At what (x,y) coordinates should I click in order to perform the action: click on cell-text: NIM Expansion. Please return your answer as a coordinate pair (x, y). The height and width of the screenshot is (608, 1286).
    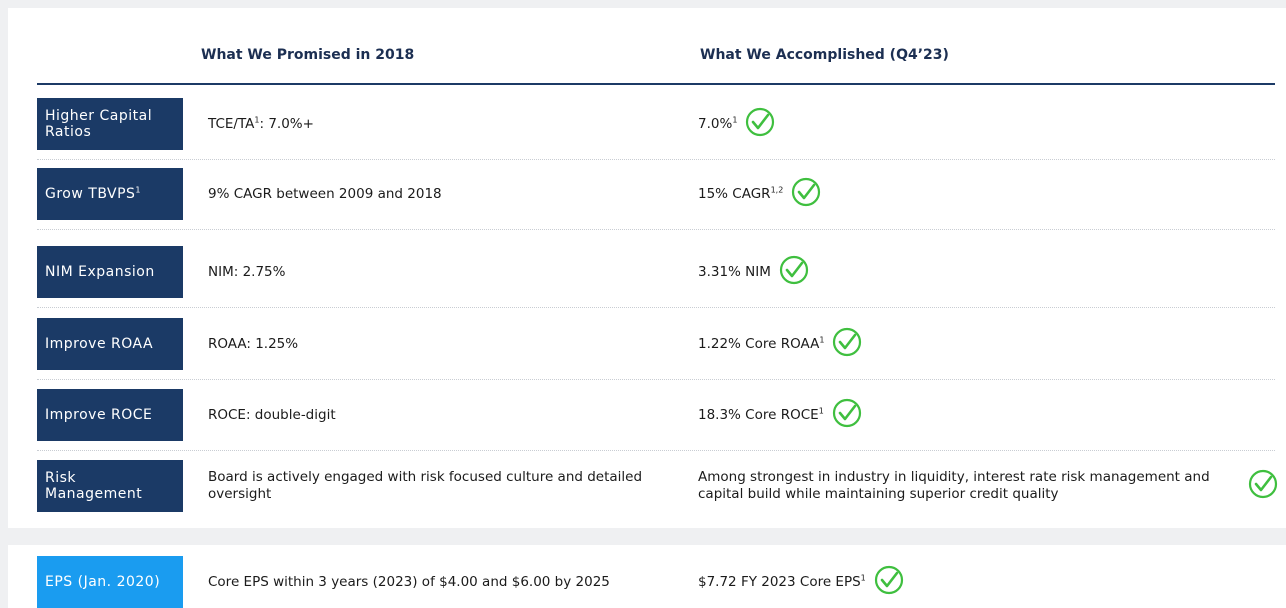
    Looking at the image, I should click on (100, 272).